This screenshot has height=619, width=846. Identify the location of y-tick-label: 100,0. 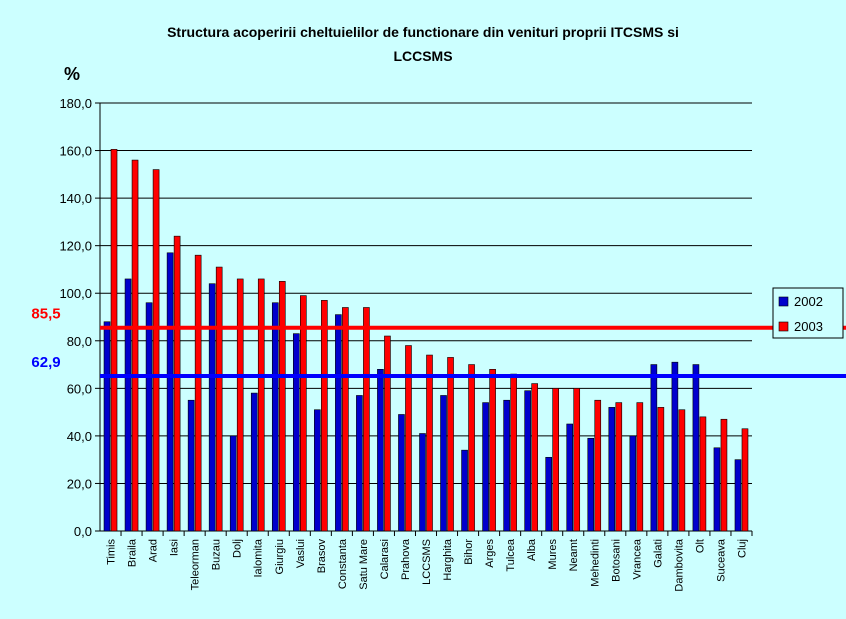
(75, 293).